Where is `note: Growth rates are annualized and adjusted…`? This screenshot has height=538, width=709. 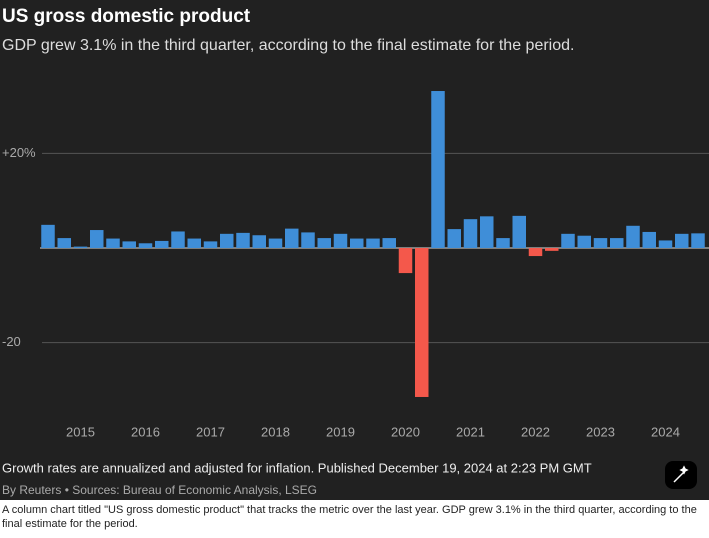 note: Growth rates are annualized and adjusted… is located at coordinates (297, 467).